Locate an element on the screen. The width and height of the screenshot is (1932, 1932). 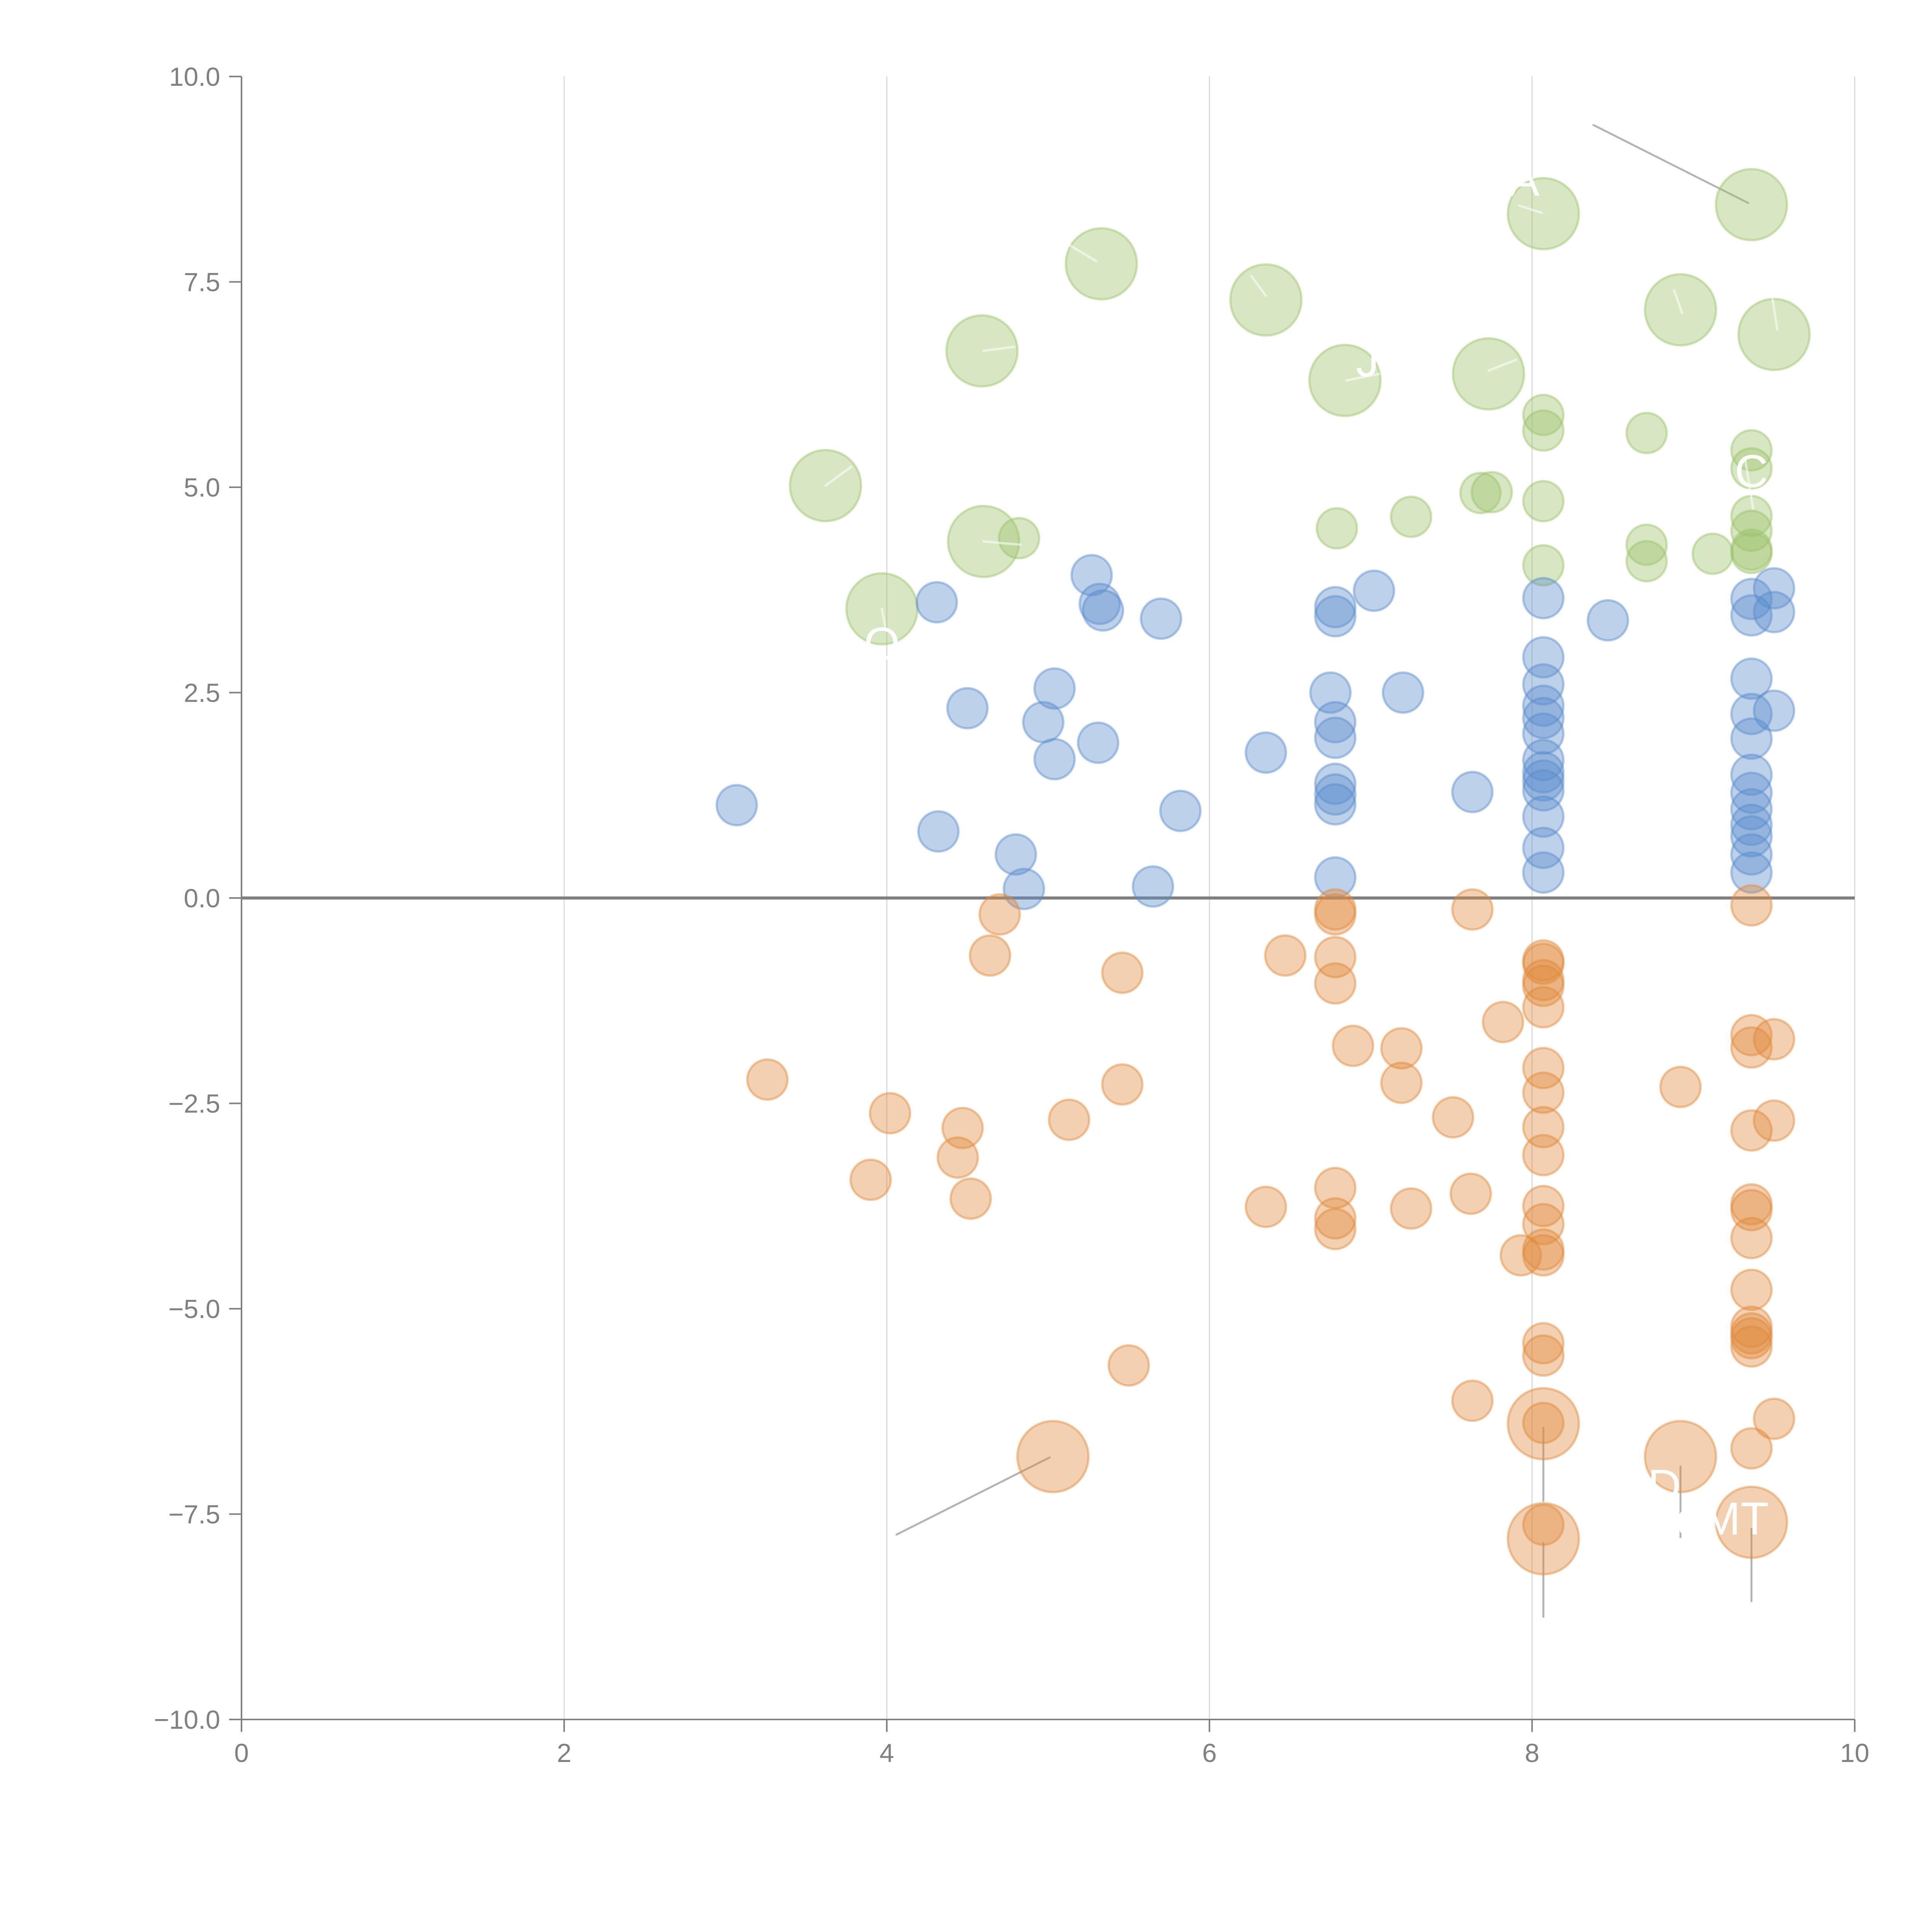
point-label: gMT is located at coordinates (1723, 1519).